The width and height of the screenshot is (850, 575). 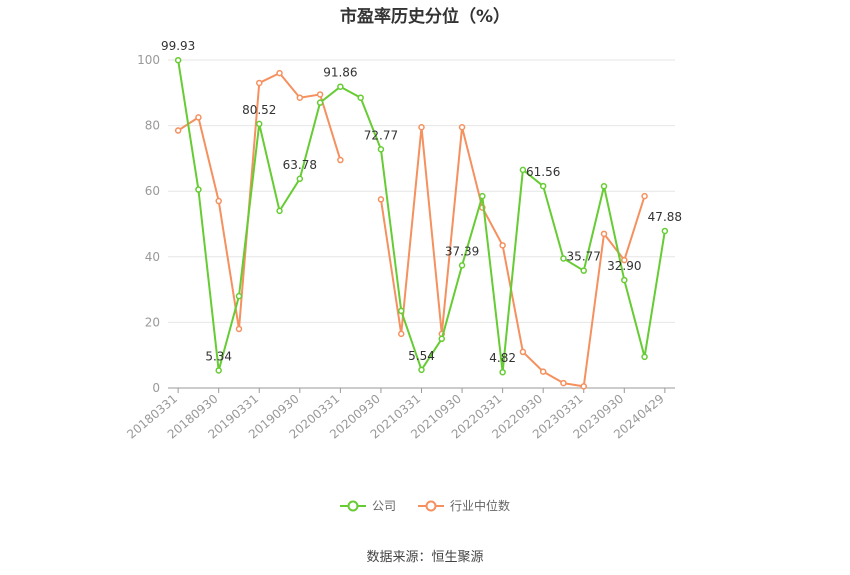 What do you see at coordinates (431, 505) in the screenshot?
I see `legend-industry-median-icon` at bounding box center [431, 505].